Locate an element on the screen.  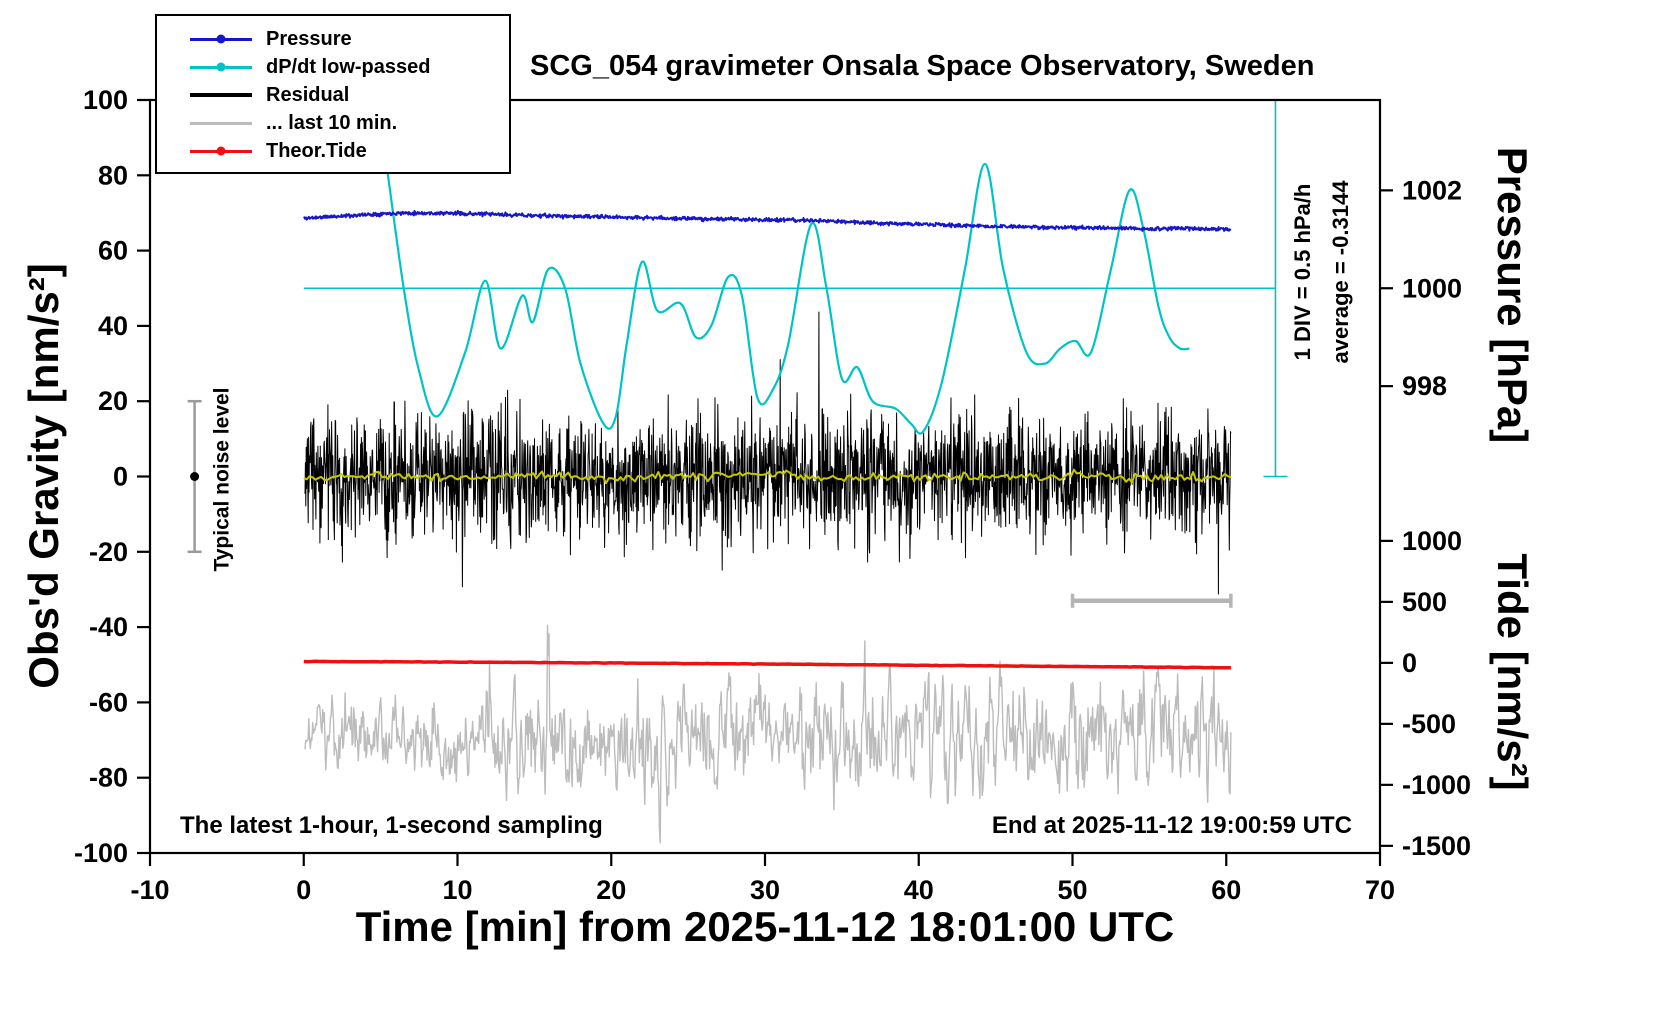
pressure-tick-label: 1002 is located at coordinates (1432, 190).